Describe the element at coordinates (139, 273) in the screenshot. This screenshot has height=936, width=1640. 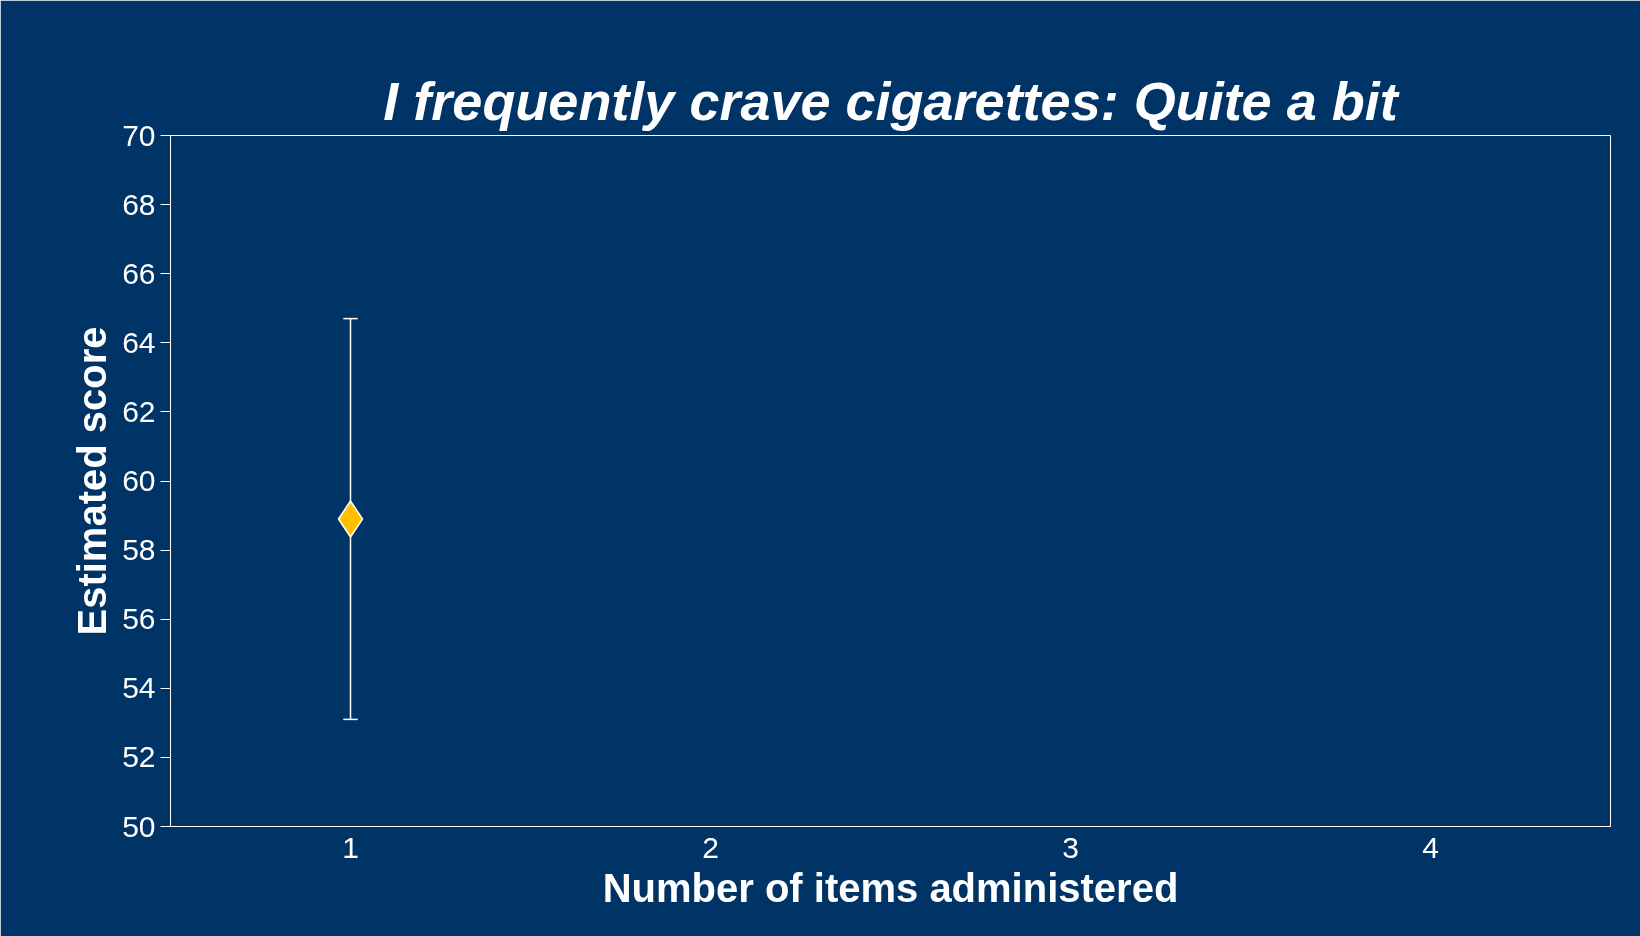
I see `y-tick-label: 66` at that location.